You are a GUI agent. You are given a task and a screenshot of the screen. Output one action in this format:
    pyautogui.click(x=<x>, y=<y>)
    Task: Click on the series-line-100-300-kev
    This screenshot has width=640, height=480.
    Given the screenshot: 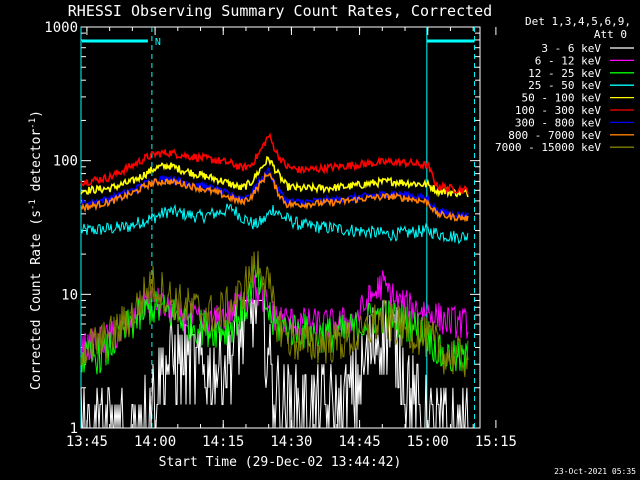 What is the action you would take?
    pyautogui.click(x=274, y=163)
    